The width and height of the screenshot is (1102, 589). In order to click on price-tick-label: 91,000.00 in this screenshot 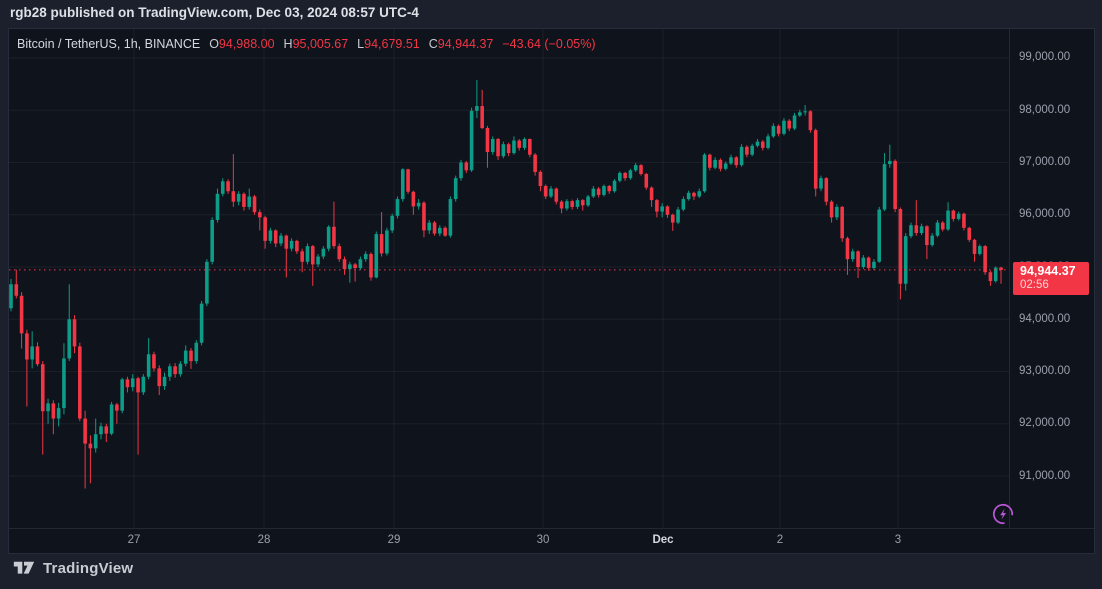, I will do `click(1045, 475)`.